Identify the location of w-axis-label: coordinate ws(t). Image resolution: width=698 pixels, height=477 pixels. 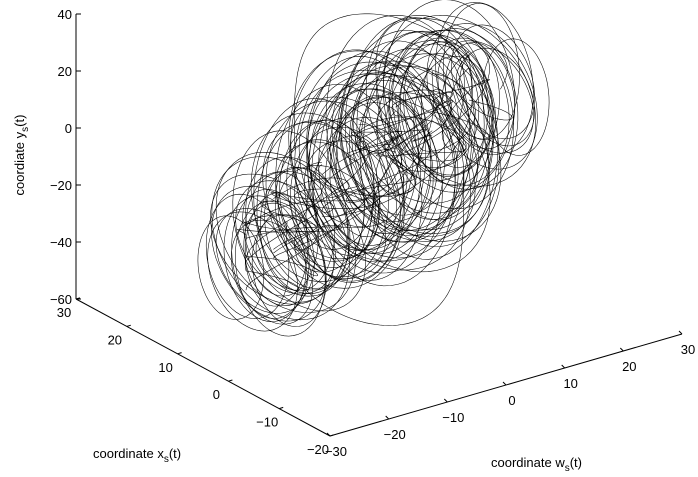
(536, 464).